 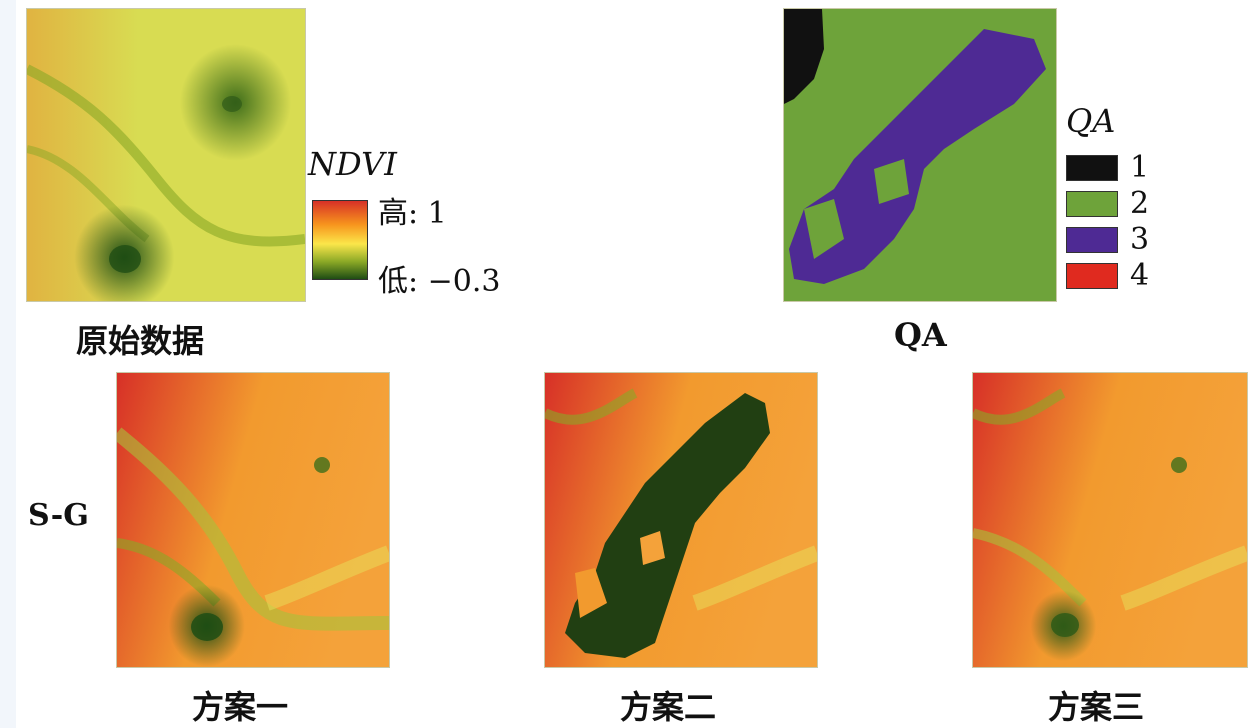 I want to click on qa-legend-item-1: 1, so click(x=1107, y=167).